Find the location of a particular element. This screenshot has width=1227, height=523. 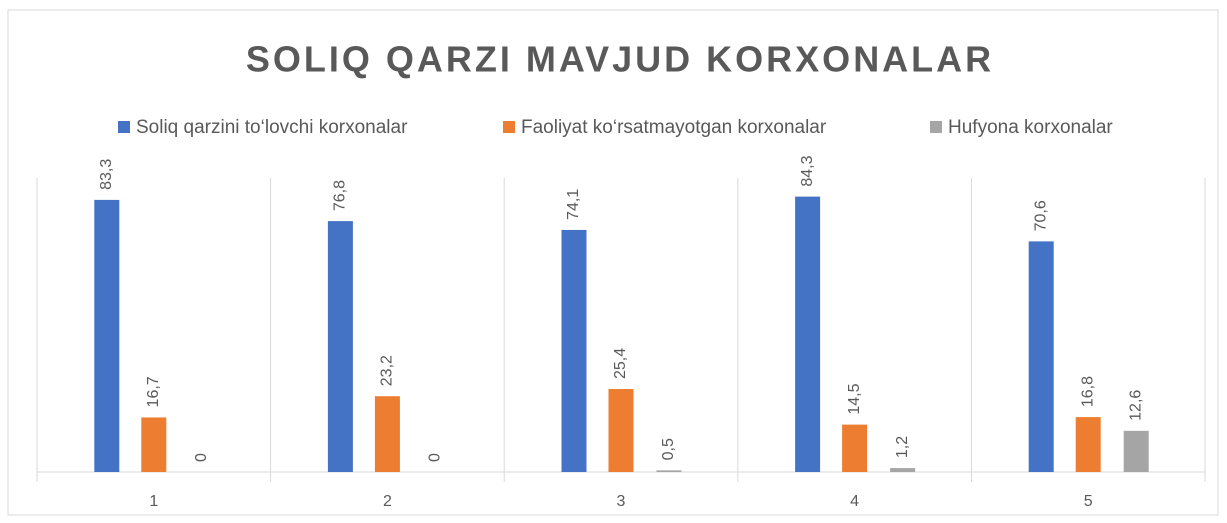

data-label: 23,2 is located at coordinates (387, 370).